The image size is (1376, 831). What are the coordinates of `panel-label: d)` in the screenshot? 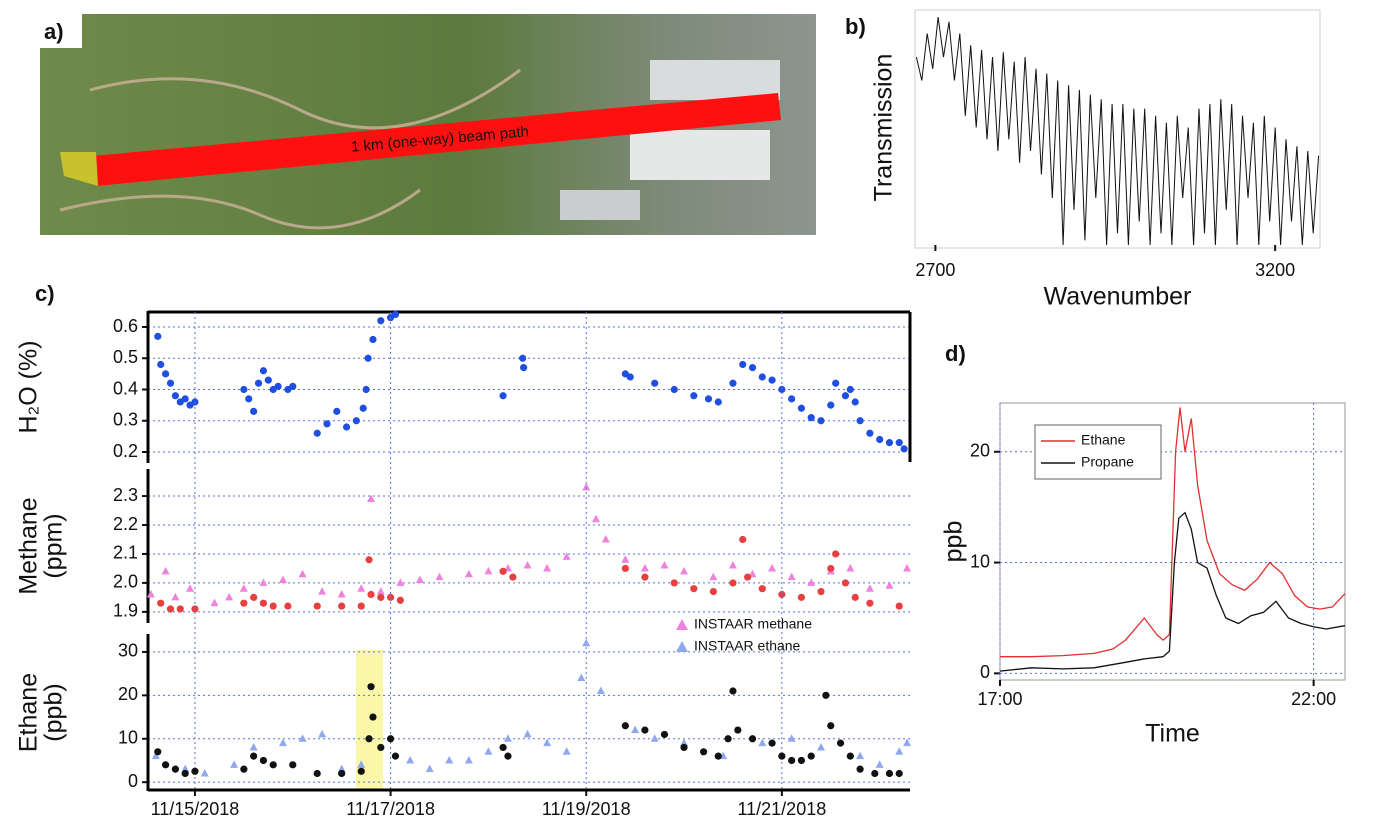 It's located at (955, 353).